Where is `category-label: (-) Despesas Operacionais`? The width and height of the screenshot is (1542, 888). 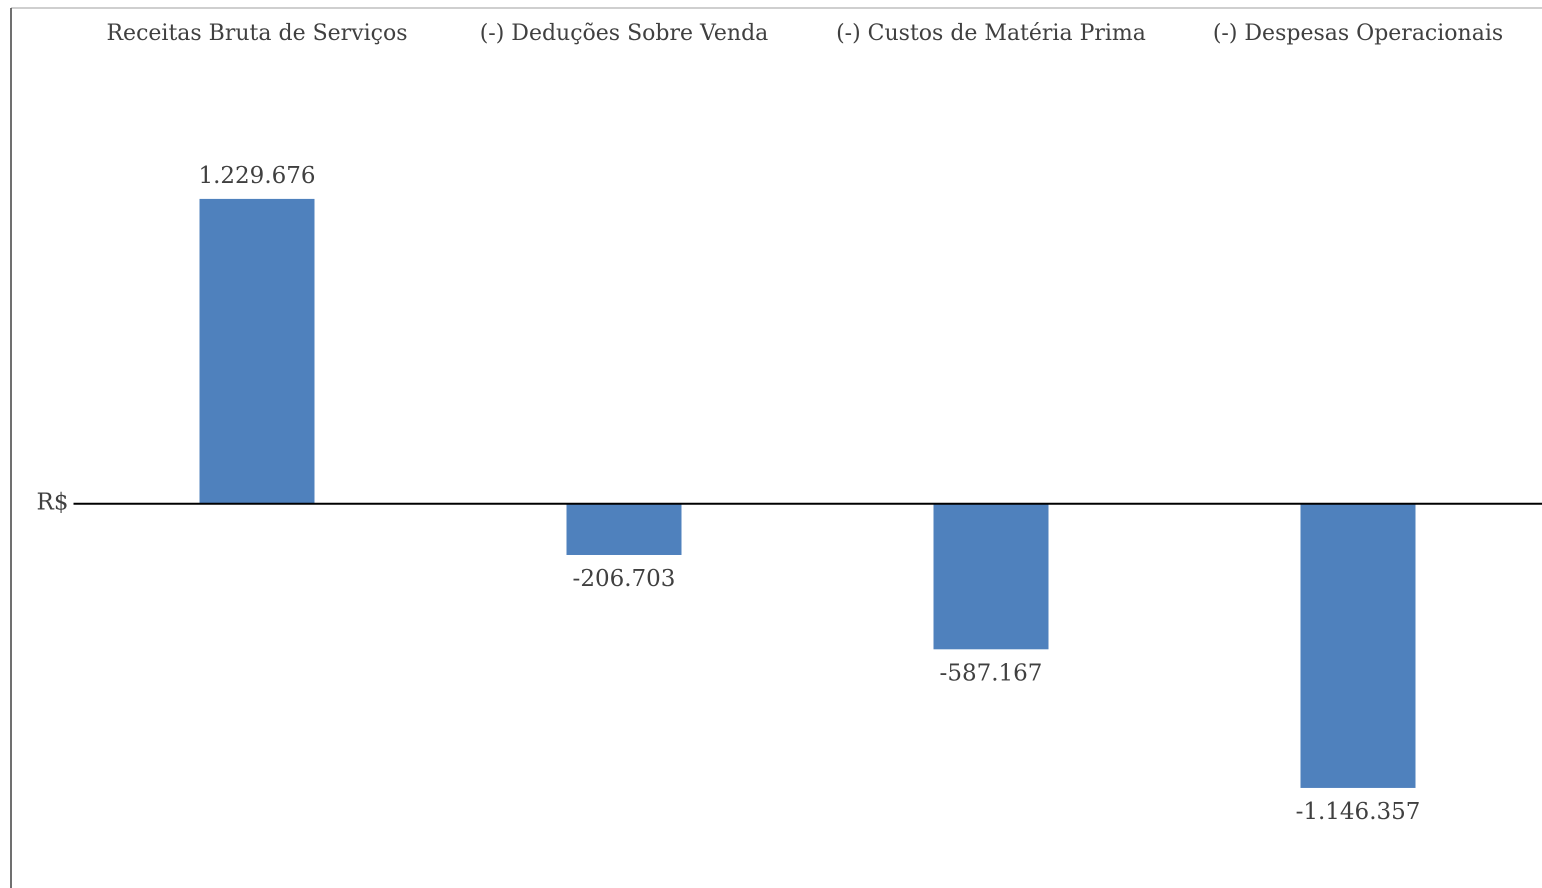
category-label: (-) Despesas Operacionais is located at coordinates (1358, 33).